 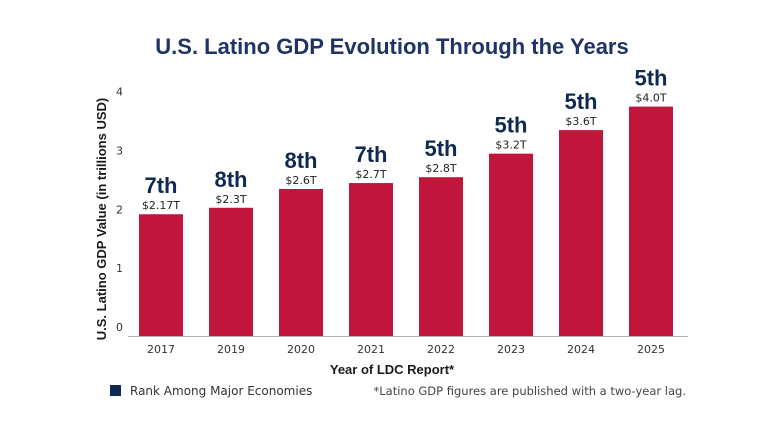 I want to click on value-label: $3.6T, so click(x=580, y=121).